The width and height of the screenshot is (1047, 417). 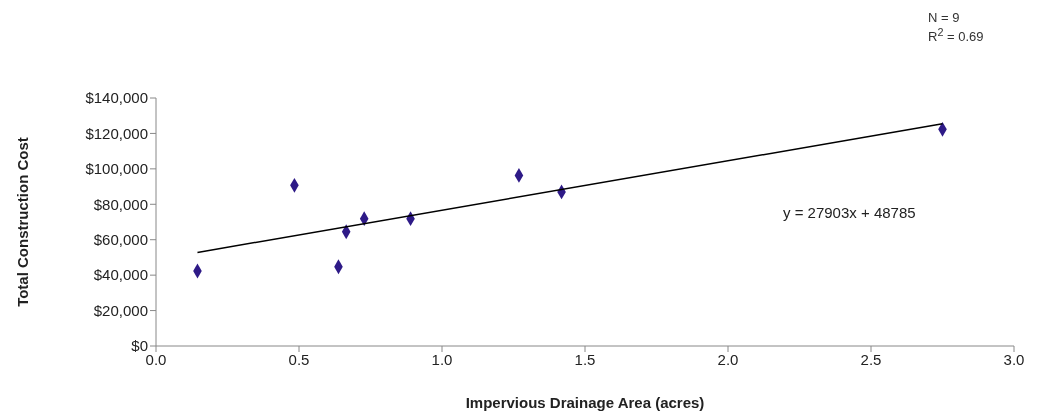 What do you see at coordinates (585, 402) in the screenshot?
I see `x-axis-title: Impervious Drainage Area (acres)` at bounding box center [585, 402].